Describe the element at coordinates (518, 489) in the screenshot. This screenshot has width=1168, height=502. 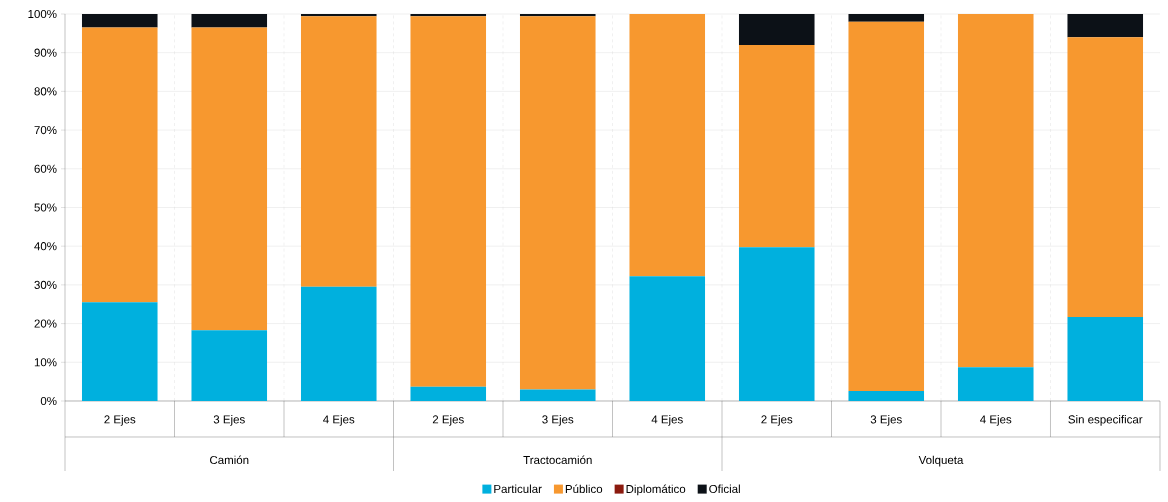
I see `legend-label: Particular` at that location.